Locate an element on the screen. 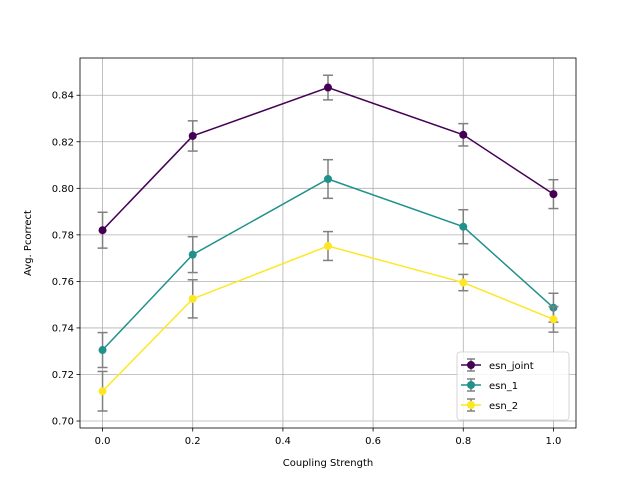 The width and height of the screenshot is (640, 480). y-tick-label: 0.72 is located at coordinates (63, 375).